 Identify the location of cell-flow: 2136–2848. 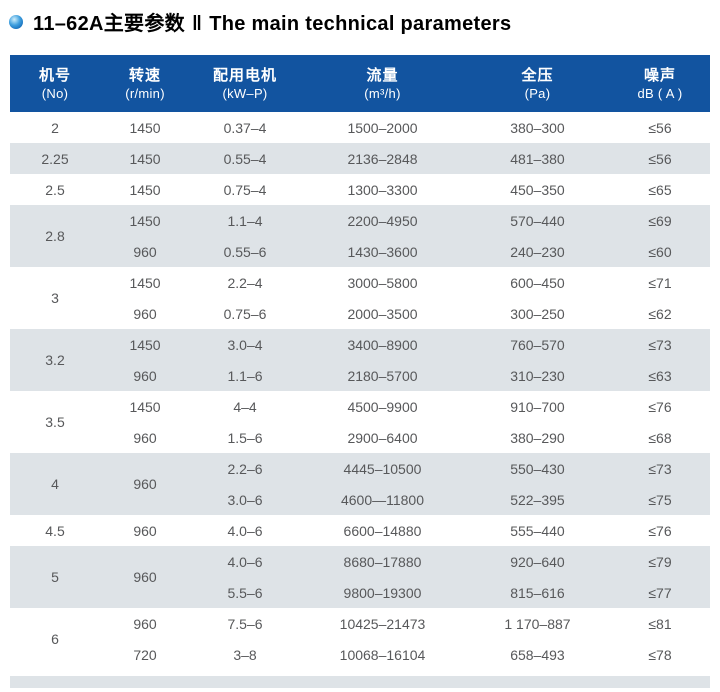
(382, 158).